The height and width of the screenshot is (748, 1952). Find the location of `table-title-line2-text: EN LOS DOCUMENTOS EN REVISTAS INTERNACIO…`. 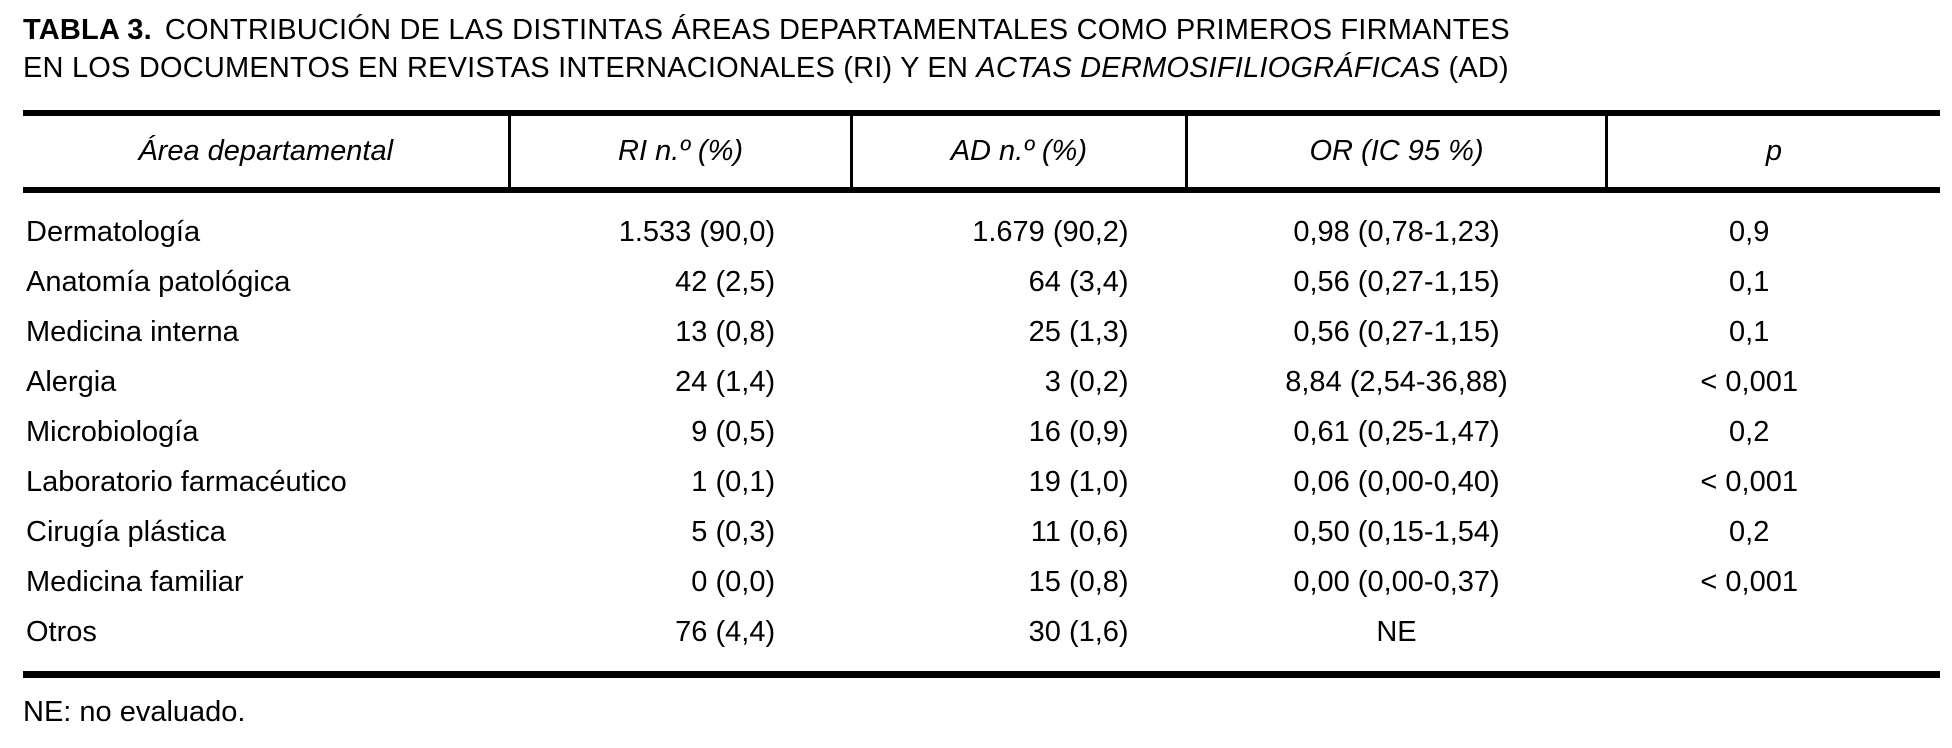

table-title-line2-text: EN LOS DOCUMENTOS EN REVISTAS INTERNACIO… is located at coordinates (500, 68).